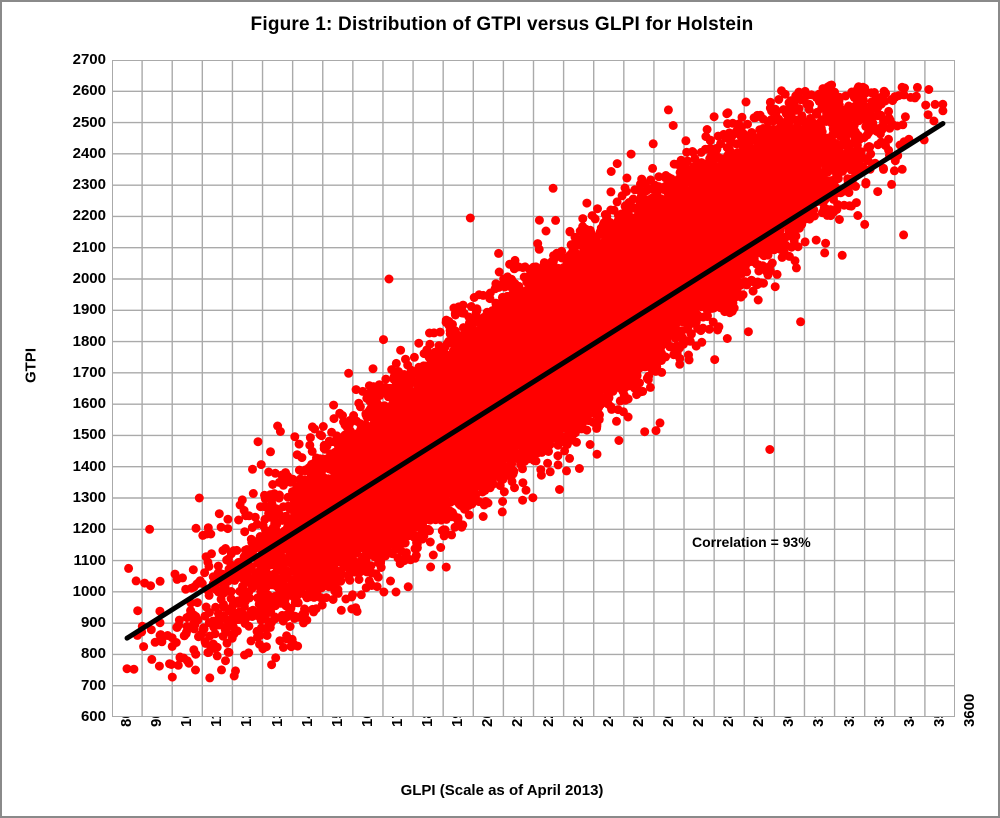  I want to click on y-tick-label: 2200, so click(89, 215).